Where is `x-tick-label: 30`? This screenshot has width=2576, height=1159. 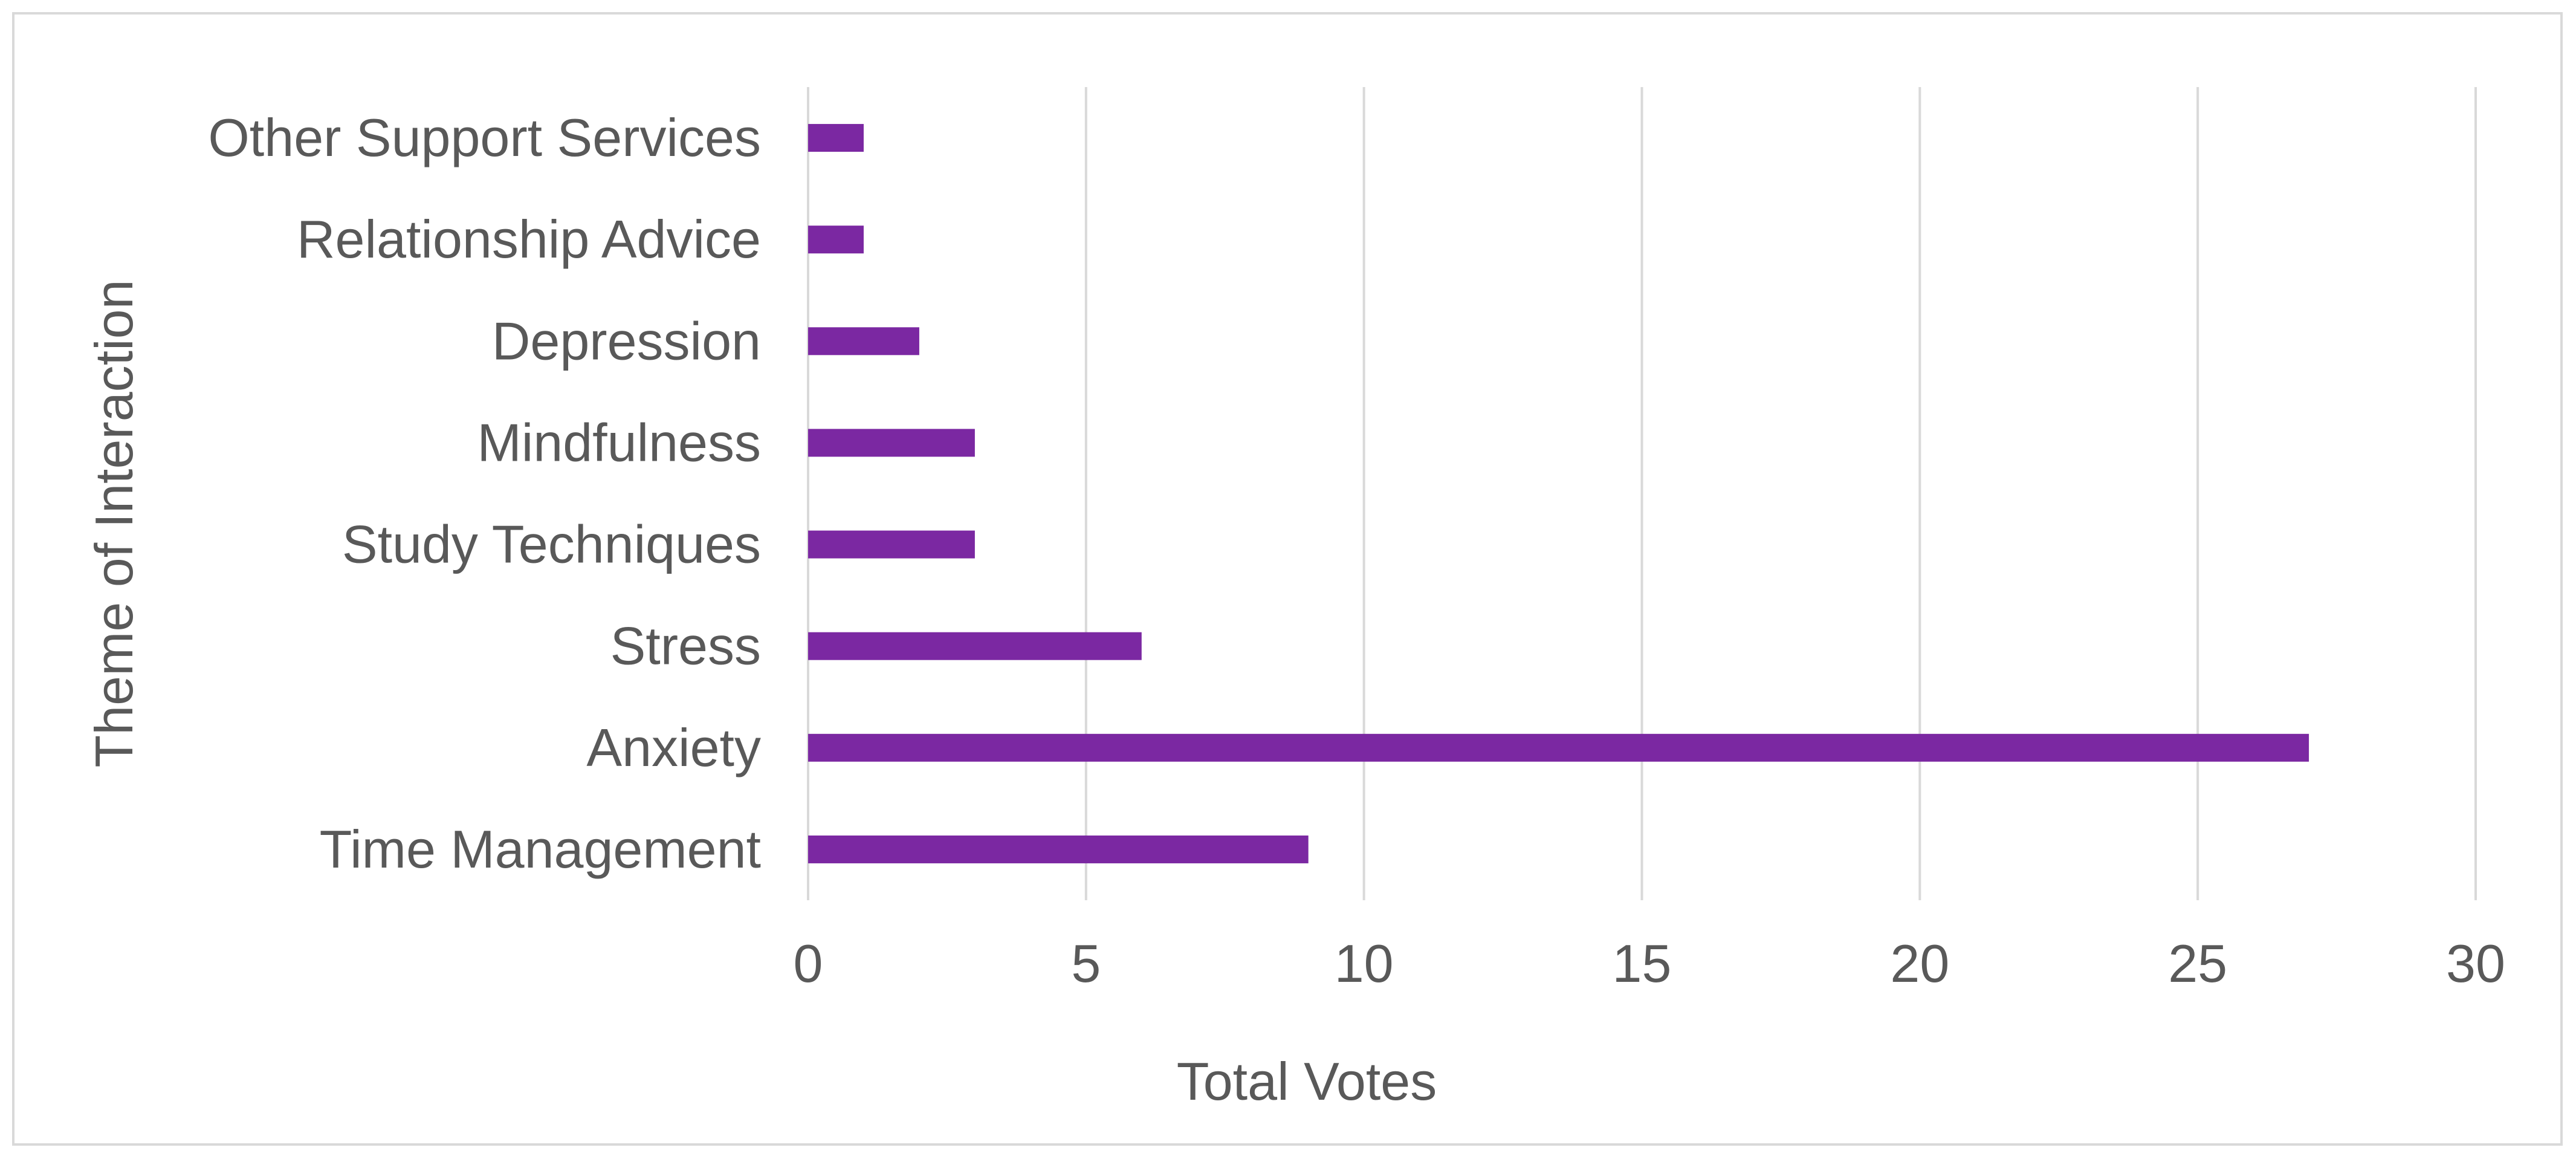 x-tick-label: 30 is located at coordinates (2475, 963).